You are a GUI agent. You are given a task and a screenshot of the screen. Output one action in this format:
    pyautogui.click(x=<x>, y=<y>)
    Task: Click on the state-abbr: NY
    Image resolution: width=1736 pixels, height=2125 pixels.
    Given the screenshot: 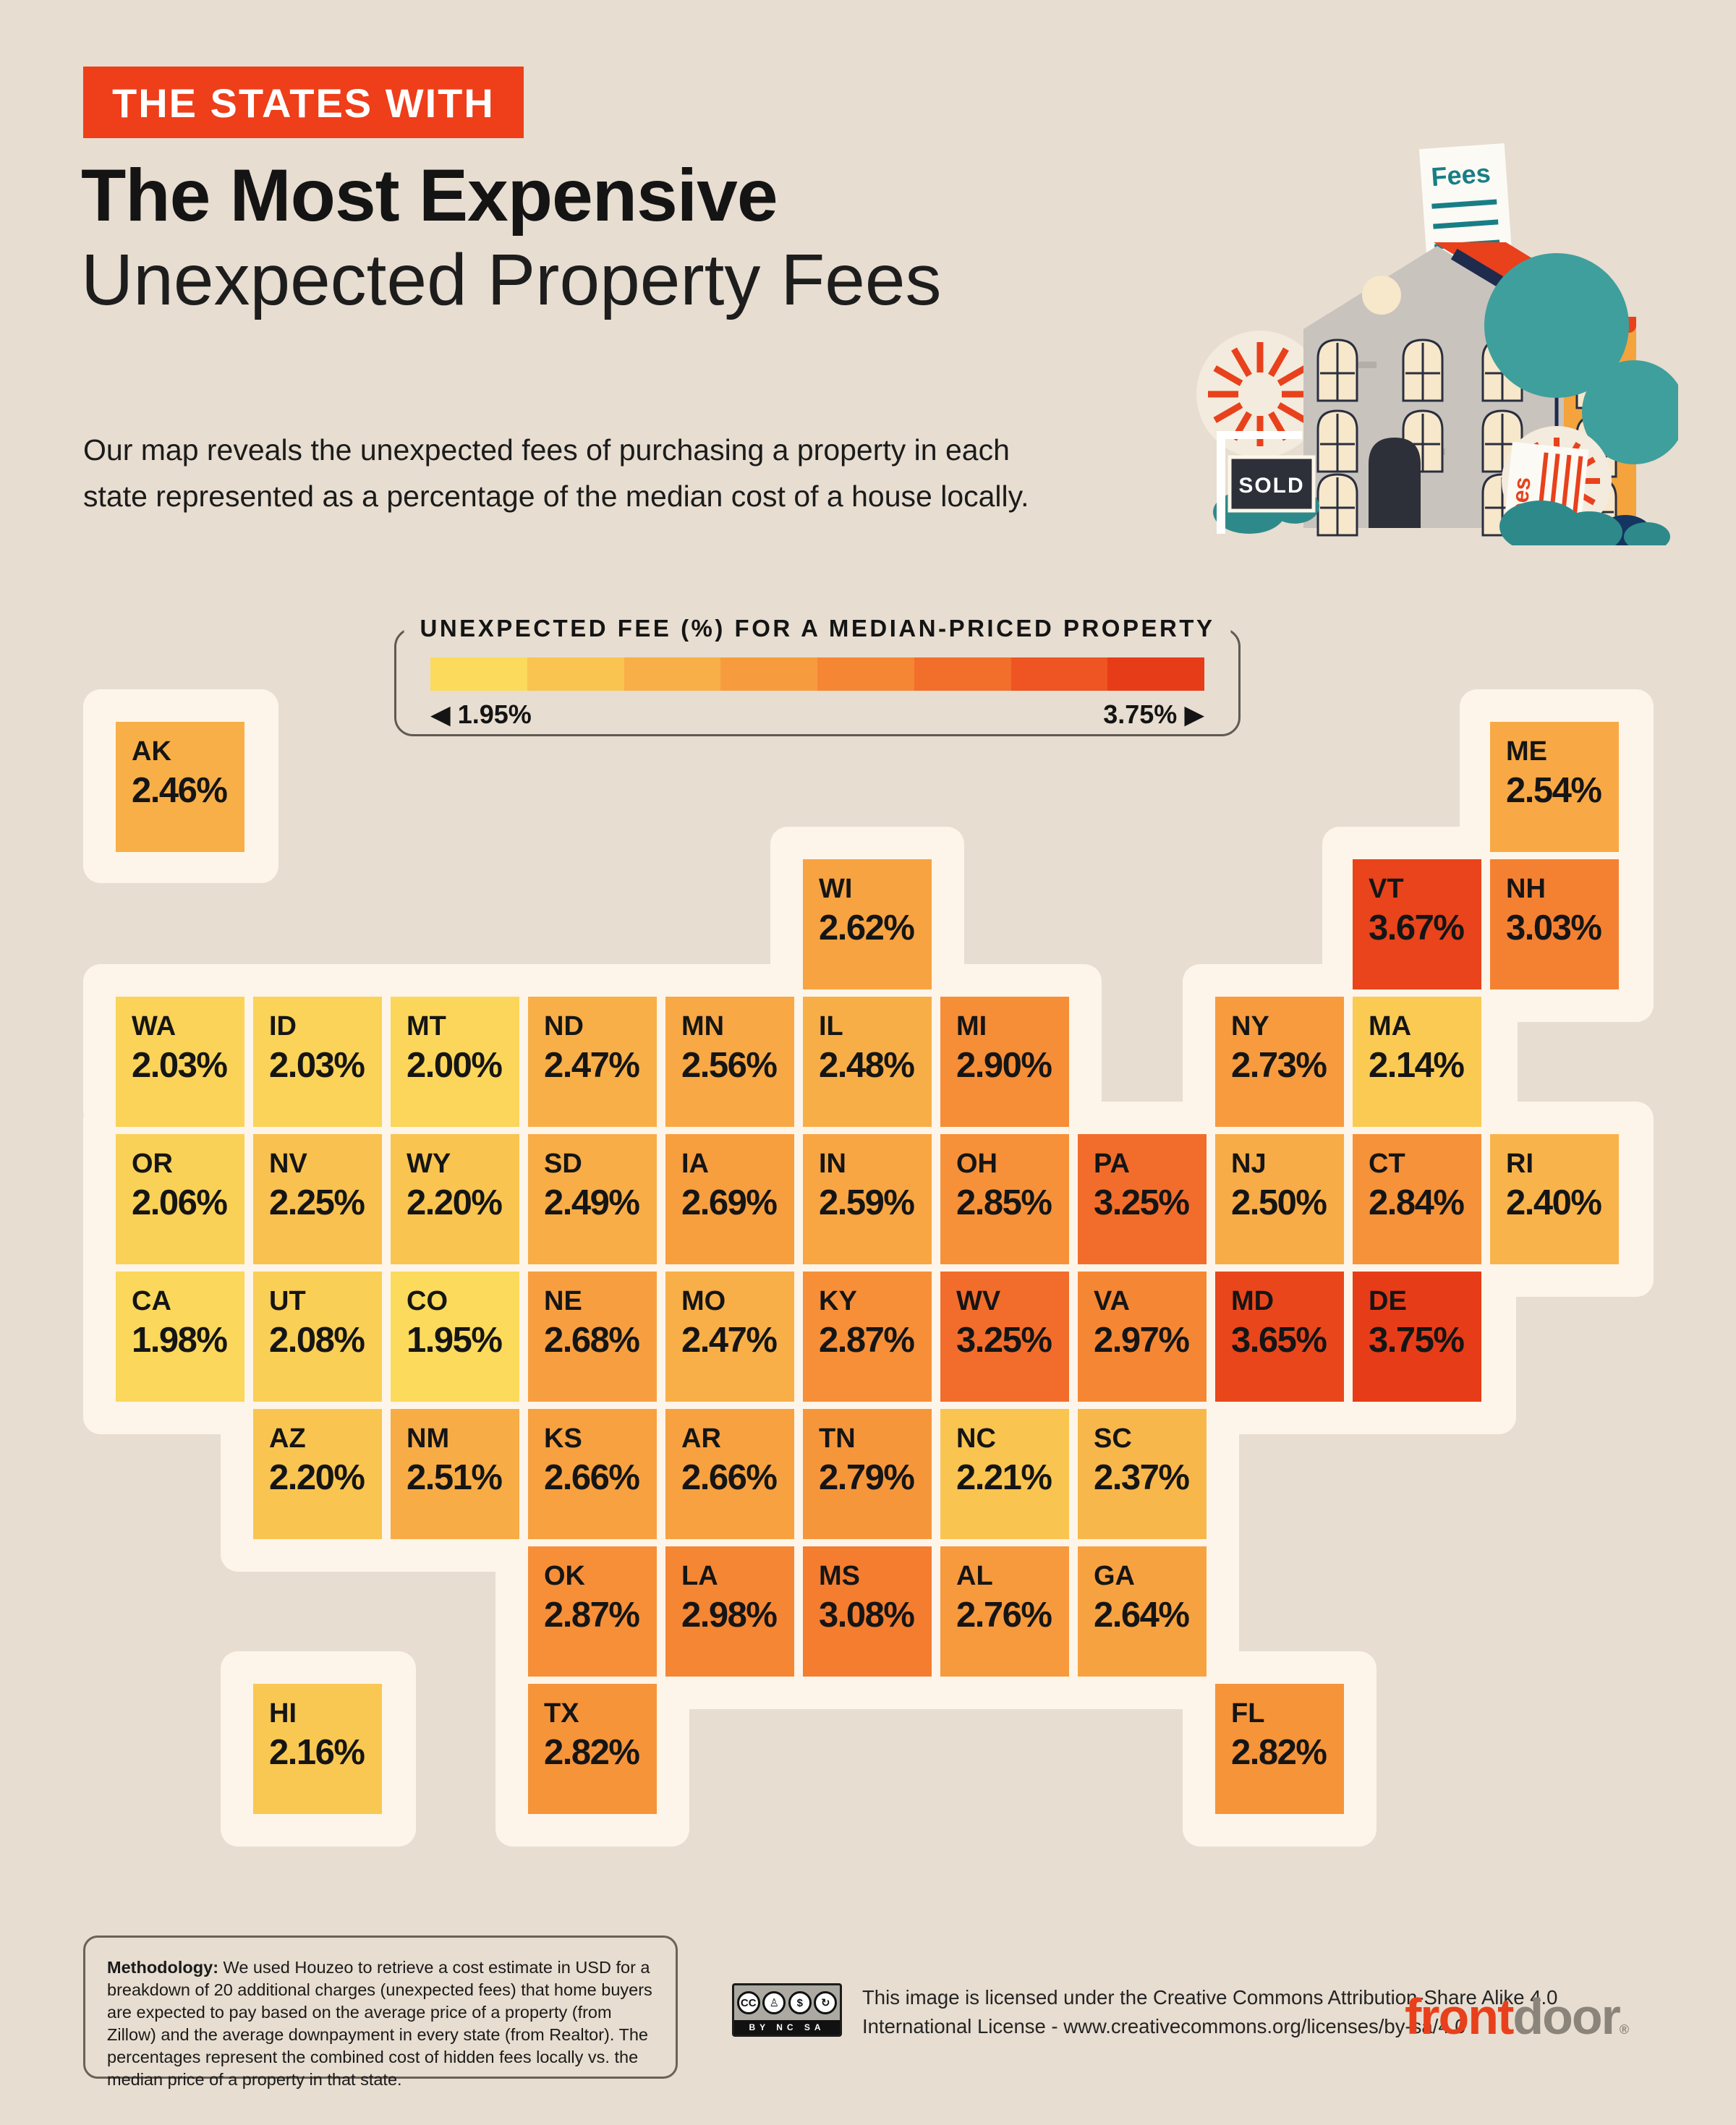 What is the action you would take?
    pyautogui.click(x=1250, y=1026)
    